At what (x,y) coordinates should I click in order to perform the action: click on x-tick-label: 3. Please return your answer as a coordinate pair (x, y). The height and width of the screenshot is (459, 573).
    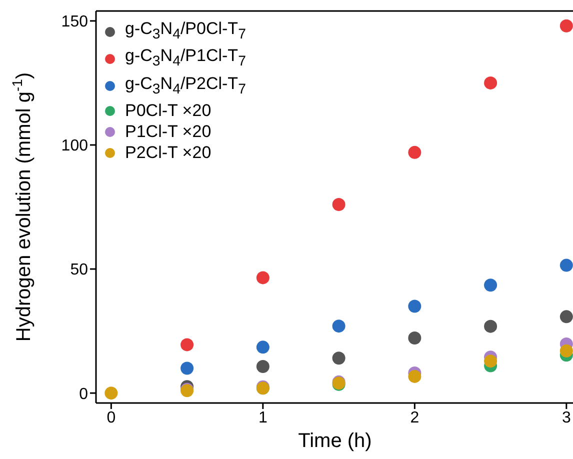
    Looking at the image, I should click on (566, 417).